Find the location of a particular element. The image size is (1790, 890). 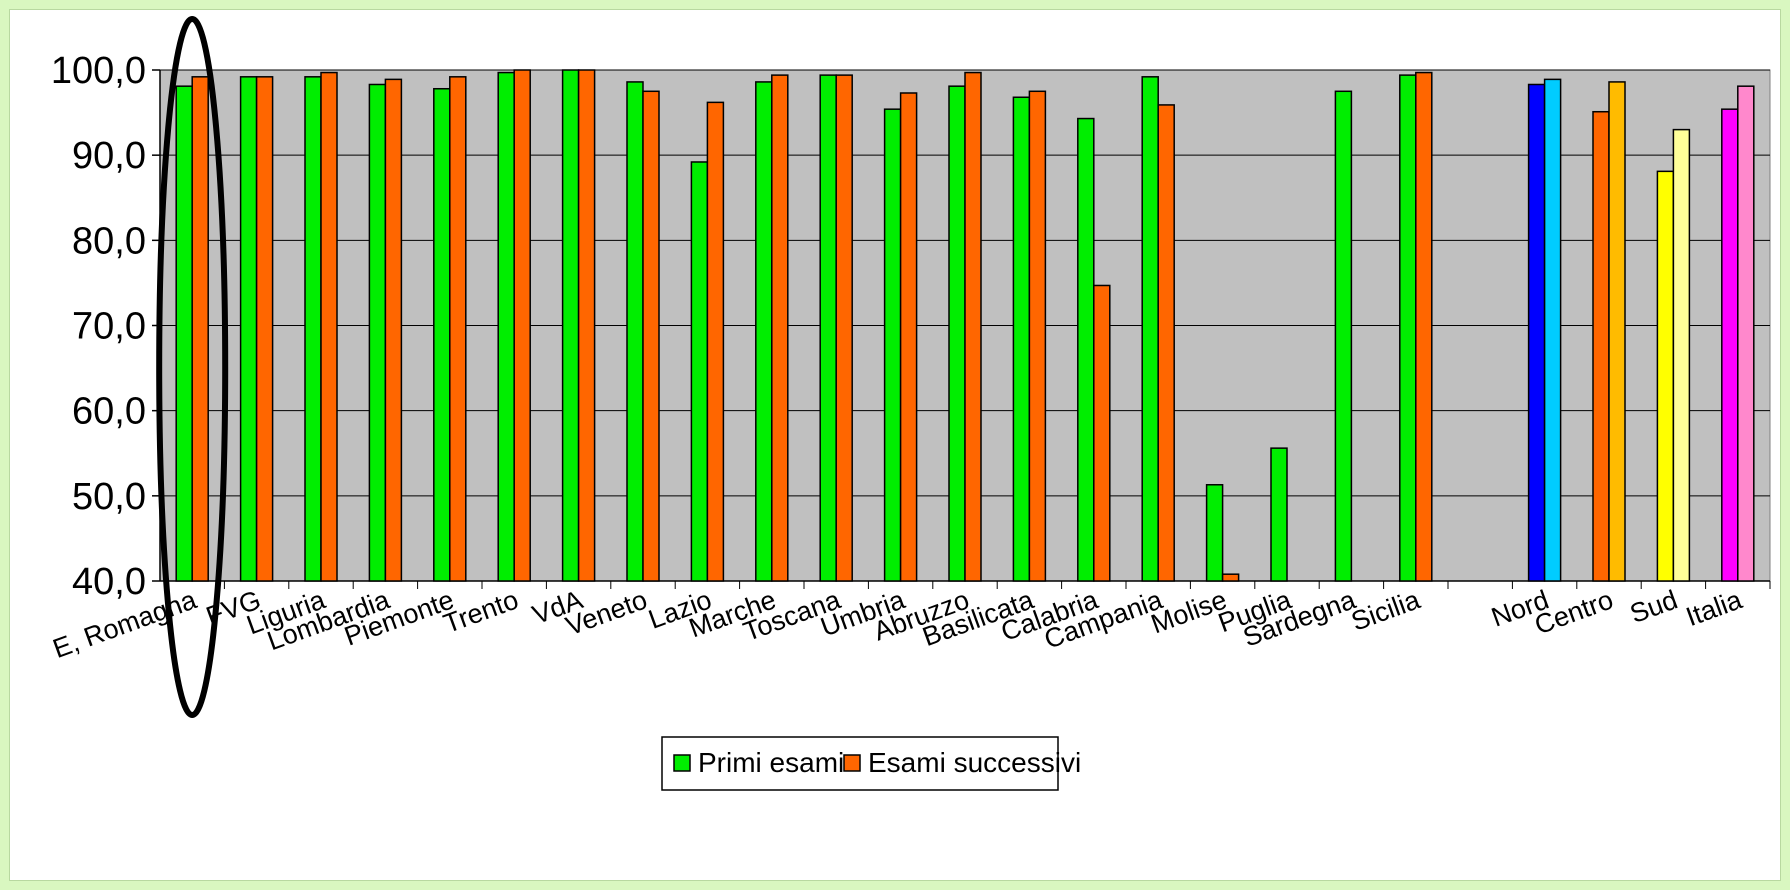

y-tick-label: 80,0 is located at coordinates (109, 241).